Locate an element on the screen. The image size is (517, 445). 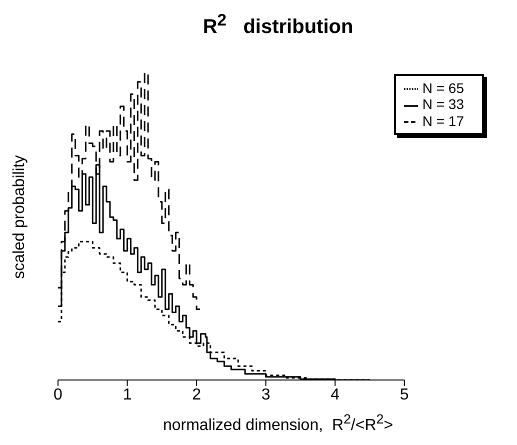
legend-label: N = 17 is located at coordinates (443, 120).